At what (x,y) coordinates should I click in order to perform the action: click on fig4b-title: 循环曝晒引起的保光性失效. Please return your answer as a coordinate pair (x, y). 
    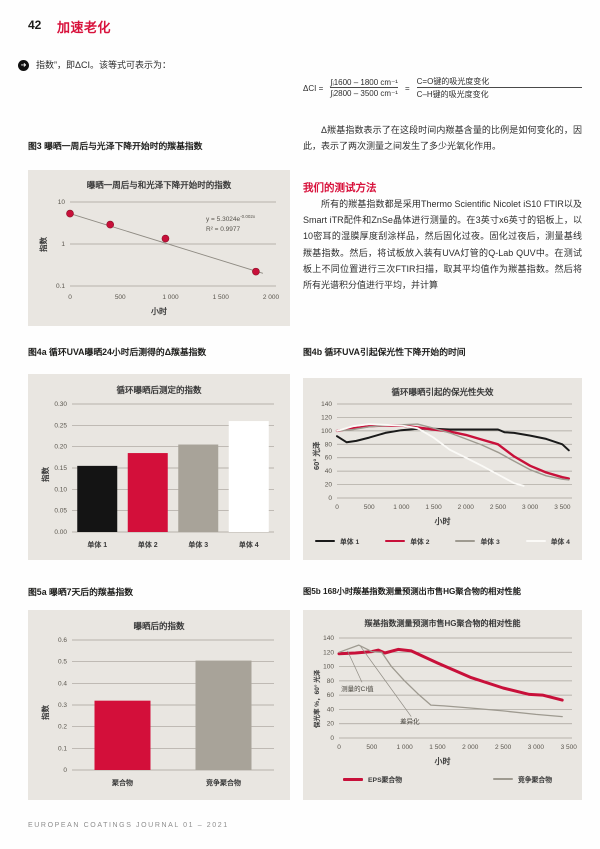
    Looking at the image, I should click on (442, 392).